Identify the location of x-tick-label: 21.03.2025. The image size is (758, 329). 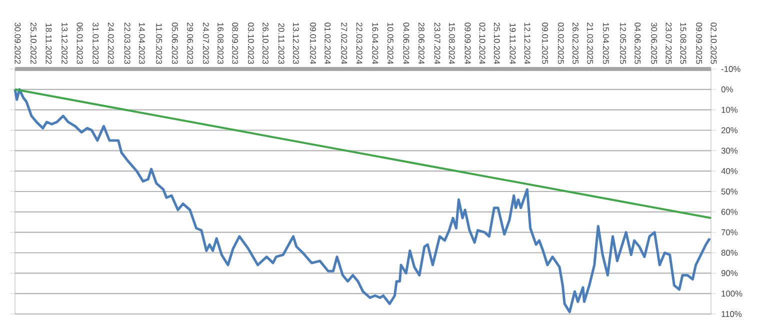
(590, 43).